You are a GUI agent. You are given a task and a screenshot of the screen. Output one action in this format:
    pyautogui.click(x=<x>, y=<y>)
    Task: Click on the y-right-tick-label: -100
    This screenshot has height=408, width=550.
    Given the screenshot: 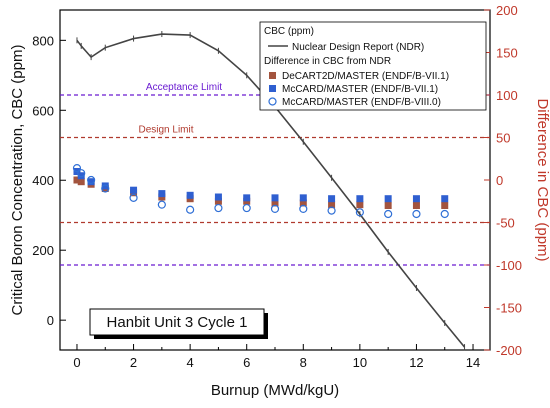 What is the action you would take?
    pyautogui.click(x=509, y=265)
    